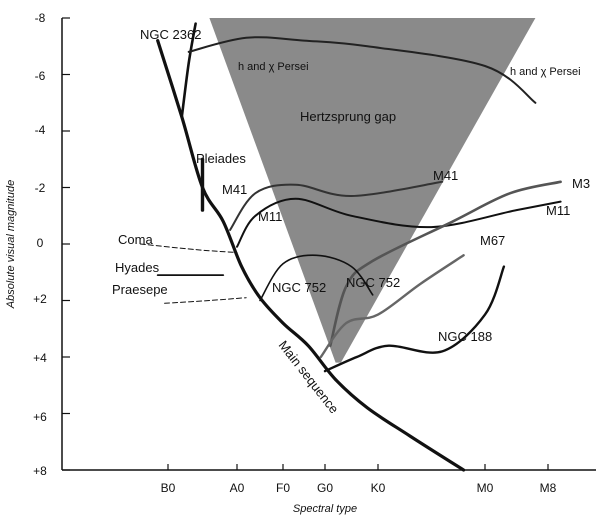 This screenshot has width=615, height=518. I want to click on cluster-label: NGC 2362, so click(170, 34).